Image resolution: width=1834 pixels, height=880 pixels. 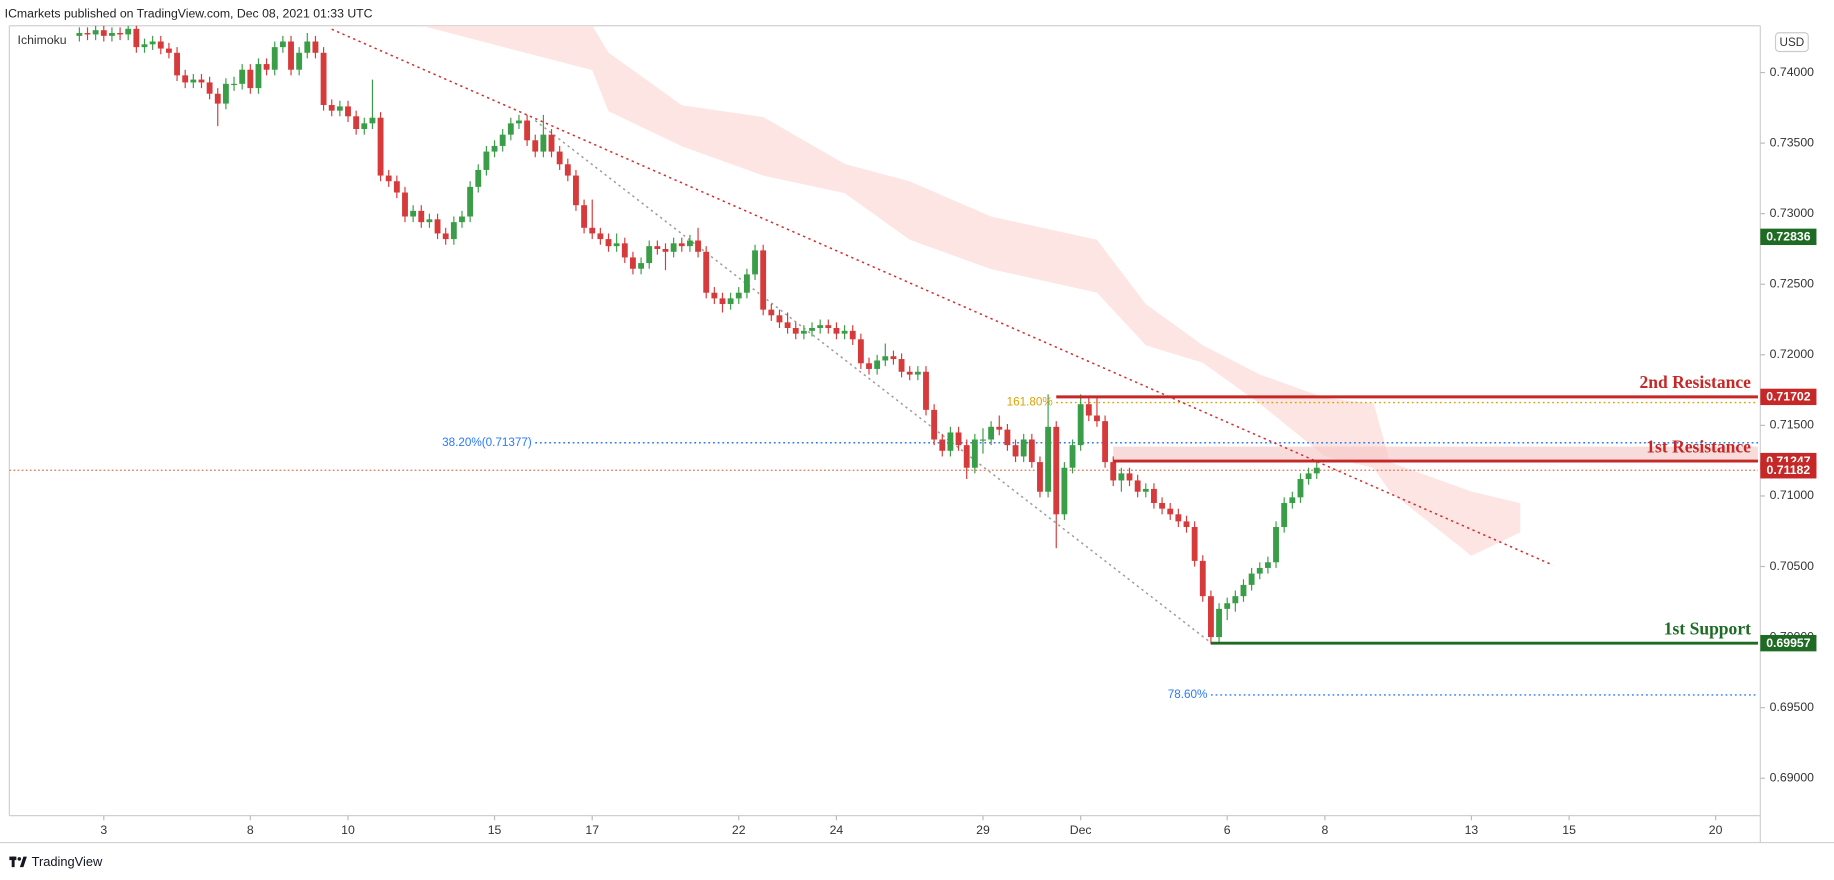 What do you see at coordinates (1792, 566) in the screenshot?
I see `y-tick-label: 0.70500` at bounding box center [1792, 566].